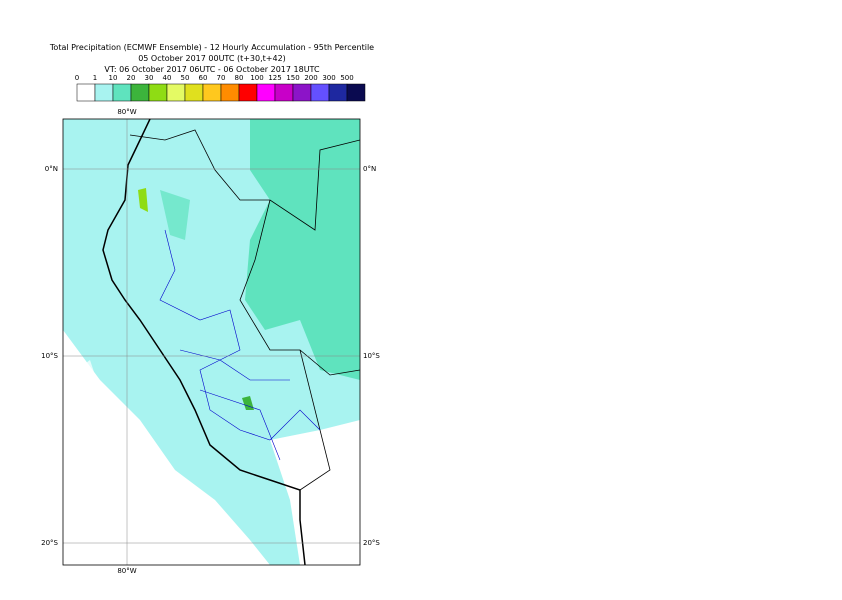  Describe the element at coordinates (95, 78) in the screenshot. I see `legend-label: 1` at that location.